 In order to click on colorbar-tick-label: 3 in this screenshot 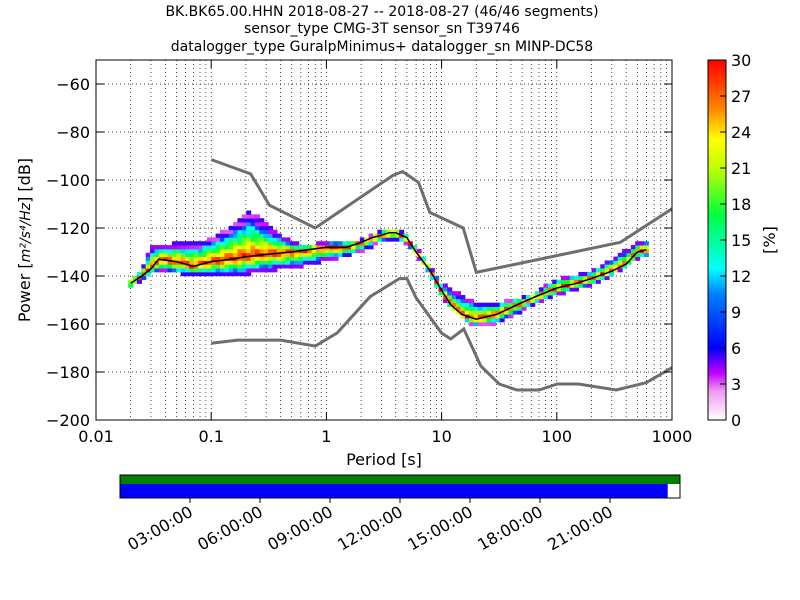, I will do `click(736, 384)`.